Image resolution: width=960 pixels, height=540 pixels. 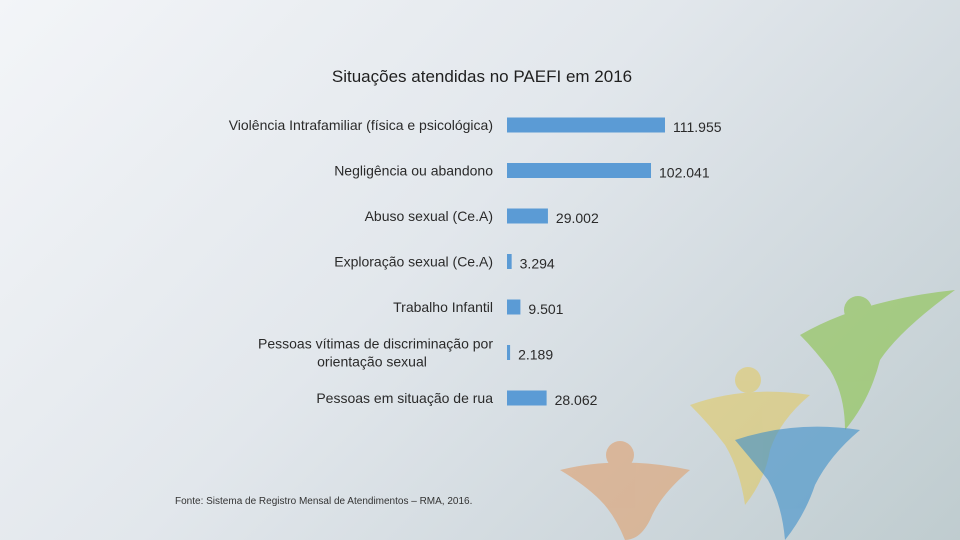 What do you see at coordinates (535, 355) in the screenshot?
I see `data-label-6: 2.189` at bounding box center [535, 355].